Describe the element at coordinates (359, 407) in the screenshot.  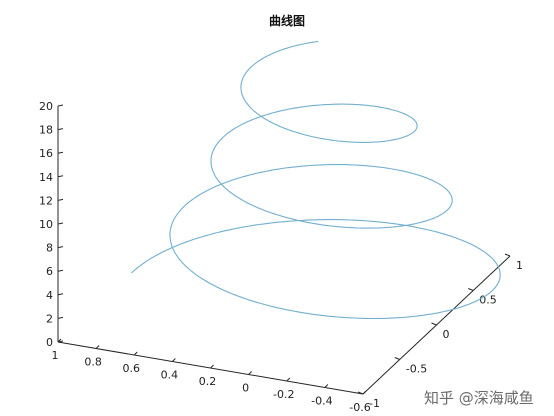
I see `x-tick-label: -0.6` at that location.